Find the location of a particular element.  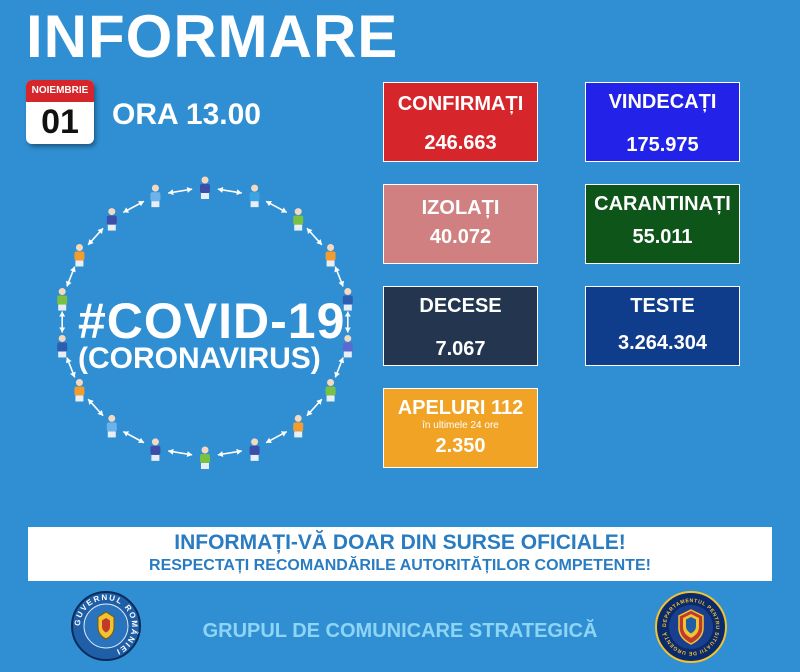

covid-subtitle: (CORONAVIRUS) is located at coordinates (199, 358).